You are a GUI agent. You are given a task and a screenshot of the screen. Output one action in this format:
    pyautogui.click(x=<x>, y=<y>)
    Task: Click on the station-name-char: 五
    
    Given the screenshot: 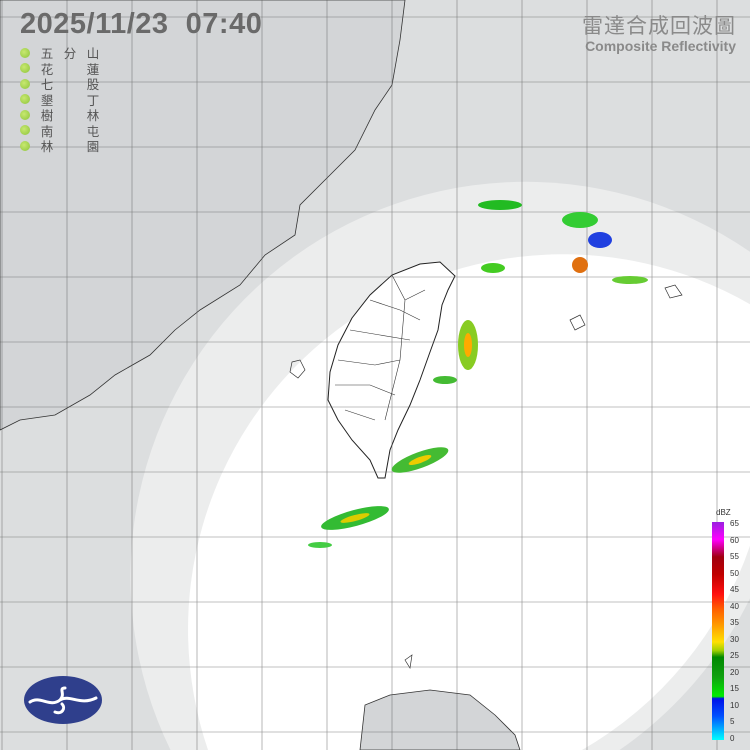 What is the action you would take?
    pyautogui.click(x=47, y=54)
    